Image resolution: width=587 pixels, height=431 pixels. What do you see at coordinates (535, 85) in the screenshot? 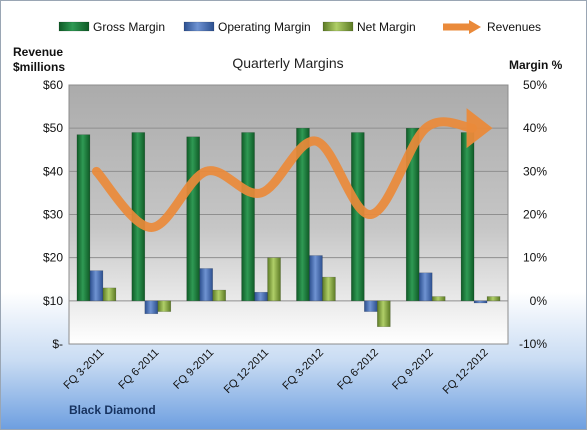
I see `right-tick-label: 50%` at bounding box center [535, 85].